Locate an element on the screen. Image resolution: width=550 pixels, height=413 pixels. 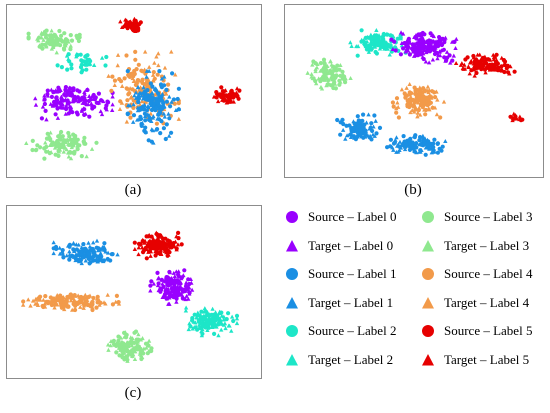
circle-marker-icon is located at coordinates (292, 274).